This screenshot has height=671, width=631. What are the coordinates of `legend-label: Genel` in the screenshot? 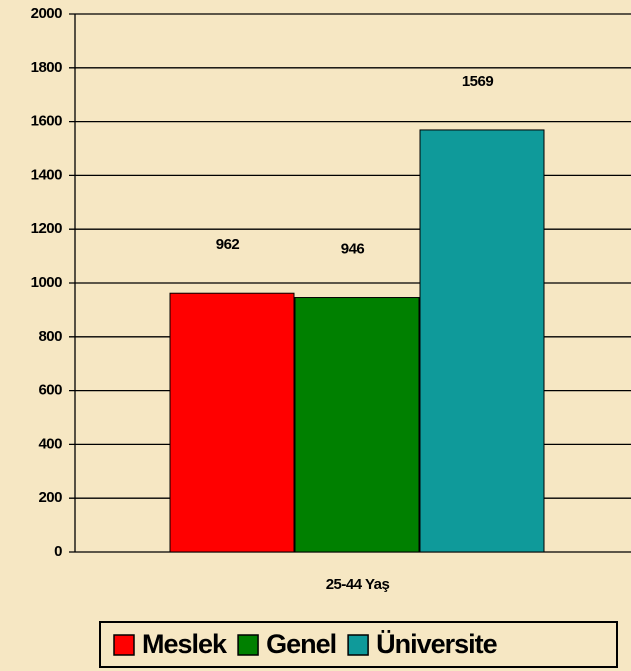 It's located at (301, 644).